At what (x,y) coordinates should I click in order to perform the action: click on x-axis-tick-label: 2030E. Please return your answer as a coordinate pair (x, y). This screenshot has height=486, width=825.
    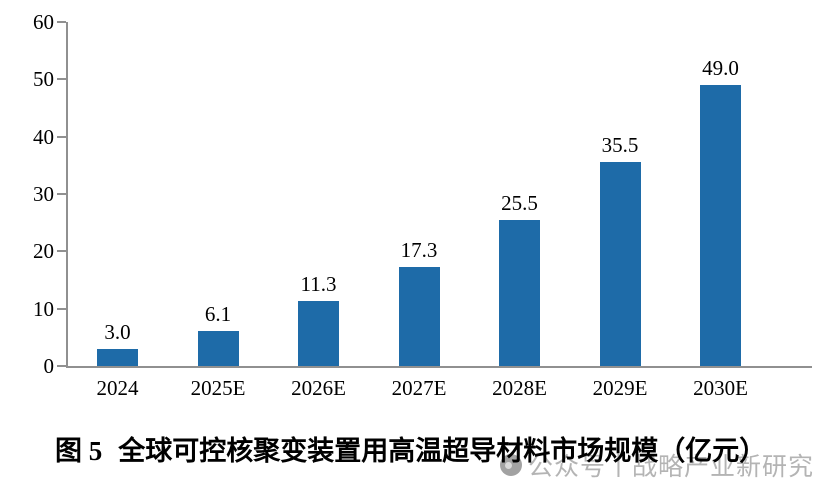
    Looking at the image, I should click on (720, 388).